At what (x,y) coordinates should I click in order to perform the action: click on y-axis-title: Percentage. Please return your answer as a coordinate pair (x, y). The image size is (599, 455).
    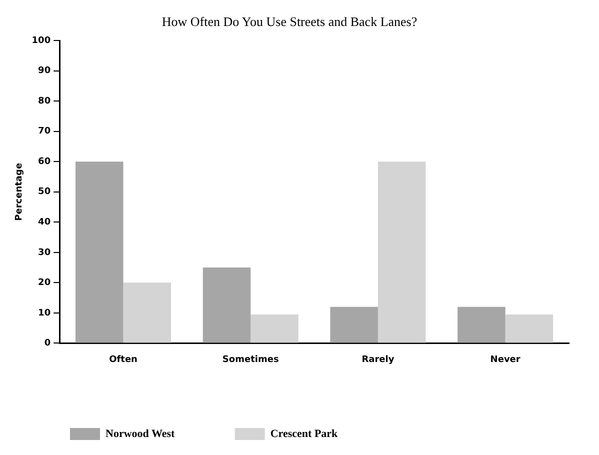
    Looking at the image, I should click on (19, 191).